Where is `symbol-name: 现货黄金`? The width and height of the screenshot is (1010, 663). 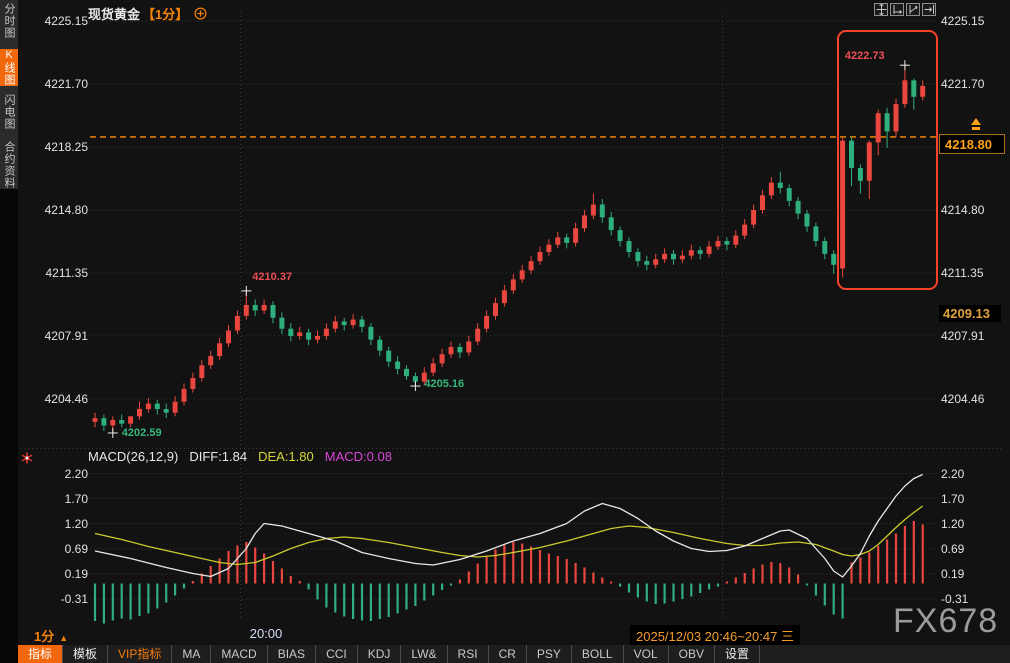 symbol-name: 现货黄金 is located at coordinates (114, 14).